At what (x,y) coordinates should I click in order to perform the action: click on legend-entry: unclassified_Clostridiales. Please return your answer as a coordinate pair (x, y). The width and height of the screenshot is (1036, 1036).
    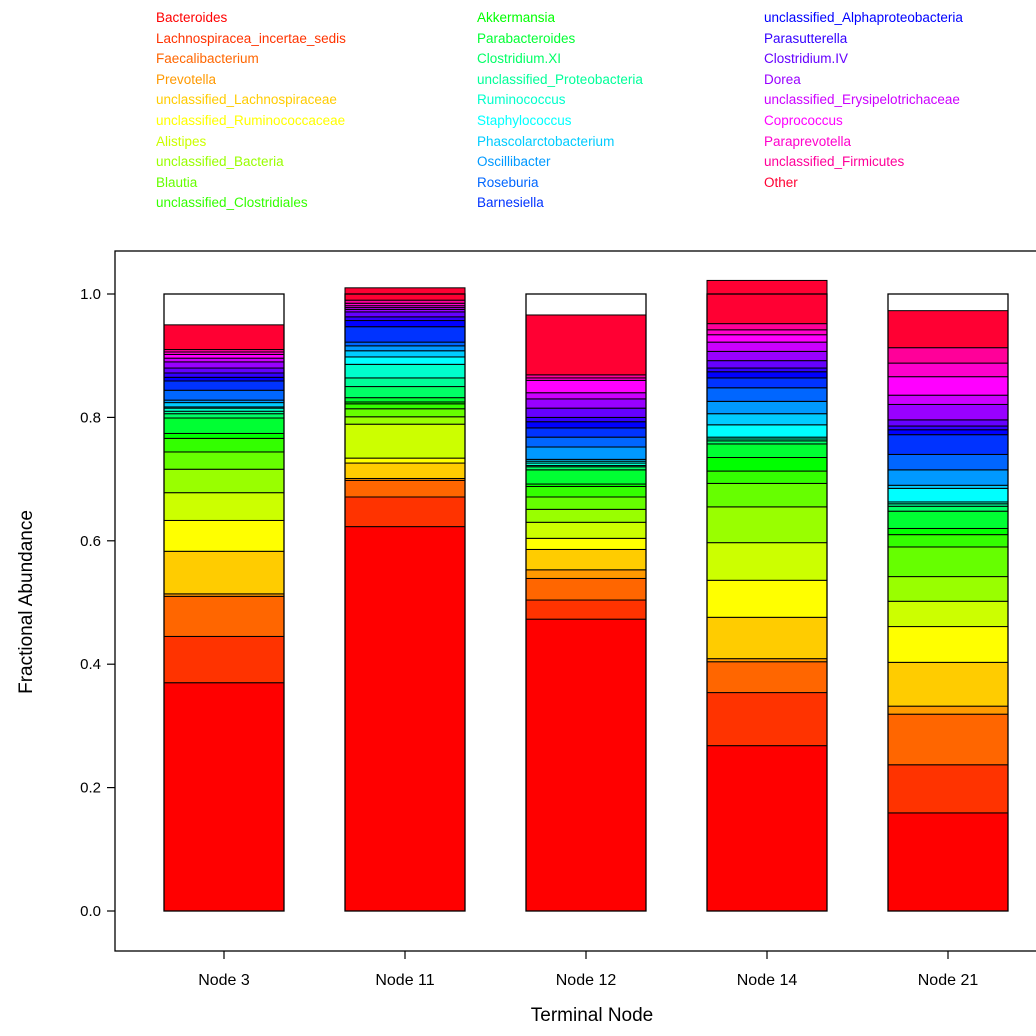
    Looking at the image, I should click on (232, 203).